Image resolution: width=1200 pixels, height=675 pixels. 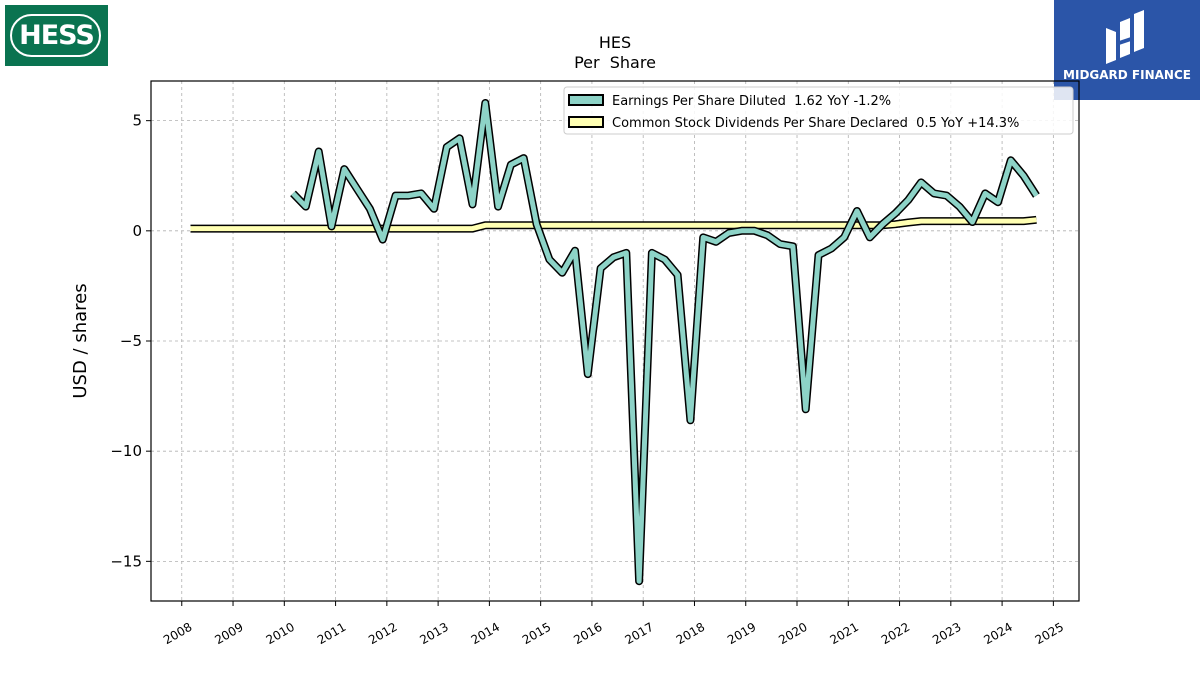 What do you see at coordinates (1127, 75) in the screenshot?
I see `midgard-logo-text: MIDGARD FINANCE` at bounding box center [1127, 75].